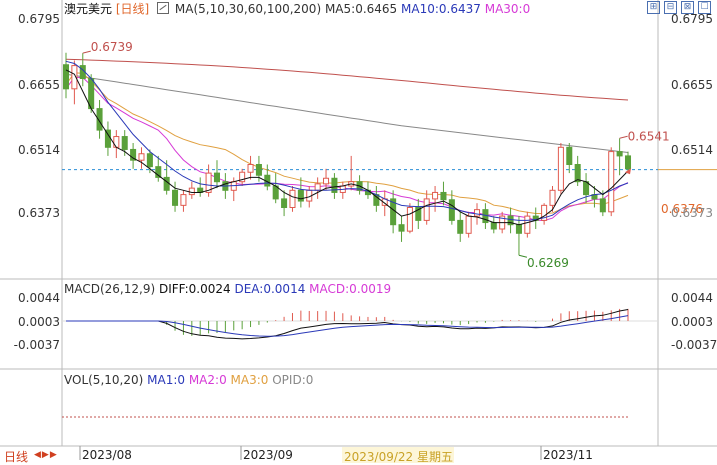  Describe the element at coordinates (194, 289) in the screenshot. I see `diff-value: DIFF:0.0024` at that location.